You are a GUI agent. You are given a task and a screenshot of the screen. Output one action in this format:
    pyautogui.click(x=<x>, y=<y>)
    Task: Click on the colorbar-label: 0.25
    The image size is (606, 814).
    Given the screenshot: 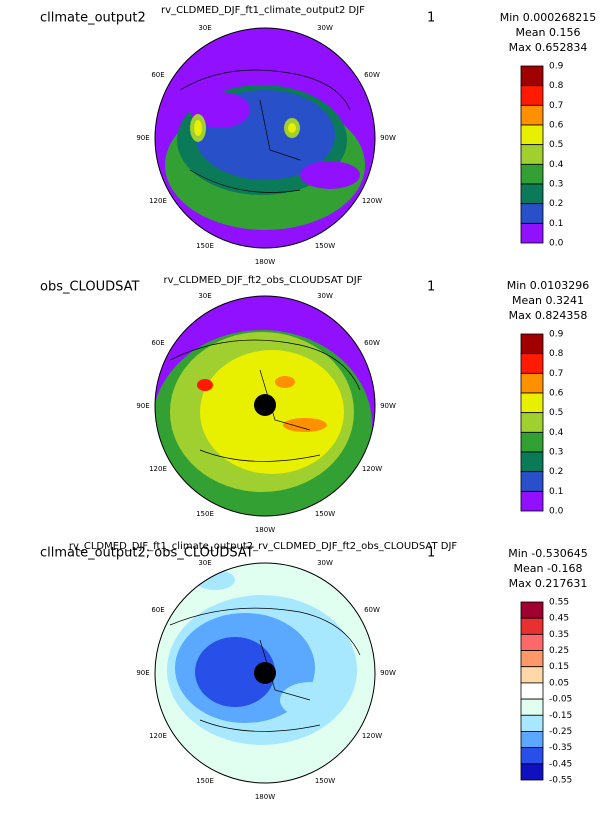 What is the action you would take?
    pyautogui.click(x=559, y=651)
    